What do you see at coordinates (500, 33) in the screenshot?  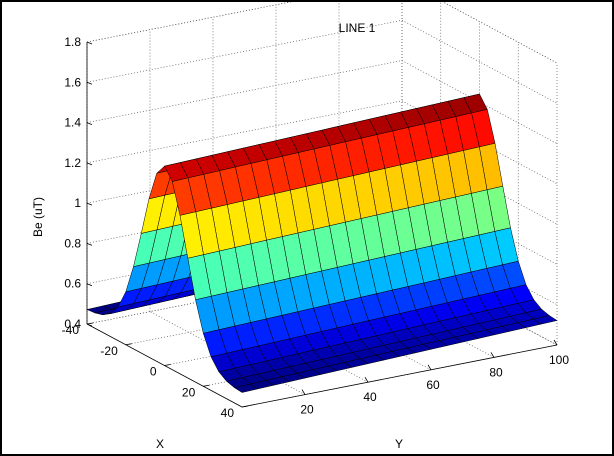 I see `box-edge` at bounding box center [500, 33].